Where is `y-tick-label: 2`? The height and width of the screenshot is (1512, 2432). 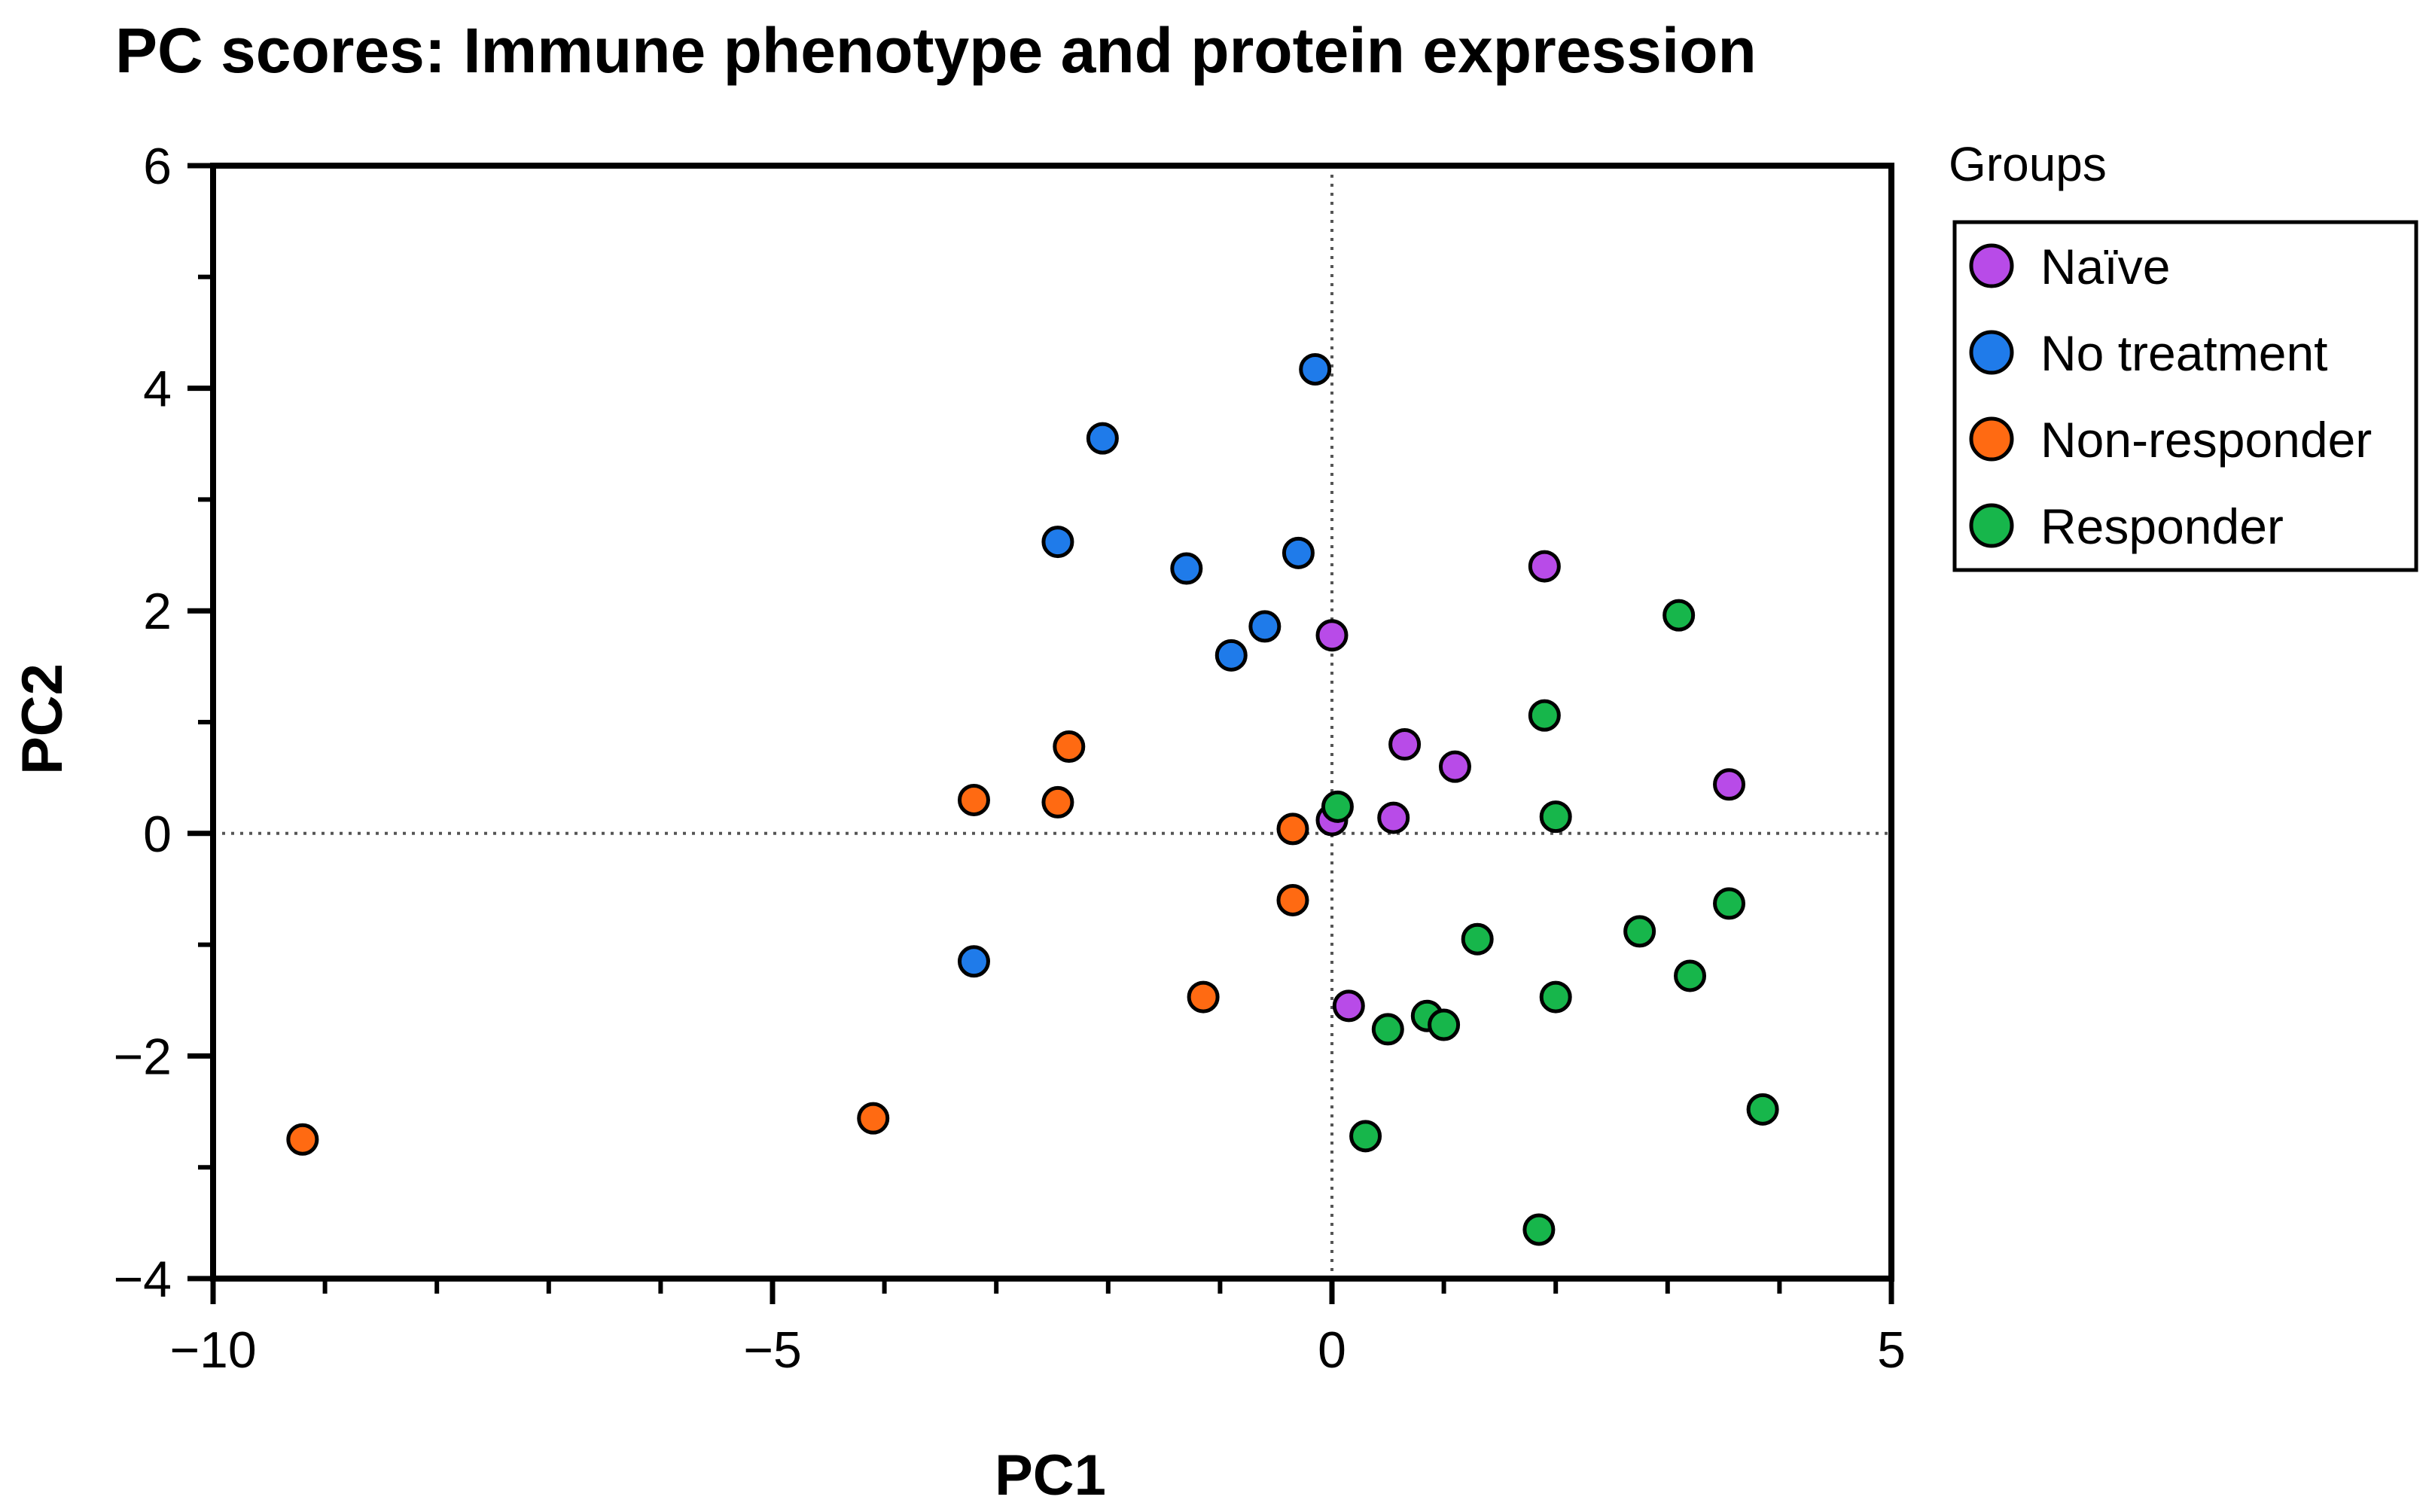 y-tick-label: 2 is located at coordinates (157, 611).